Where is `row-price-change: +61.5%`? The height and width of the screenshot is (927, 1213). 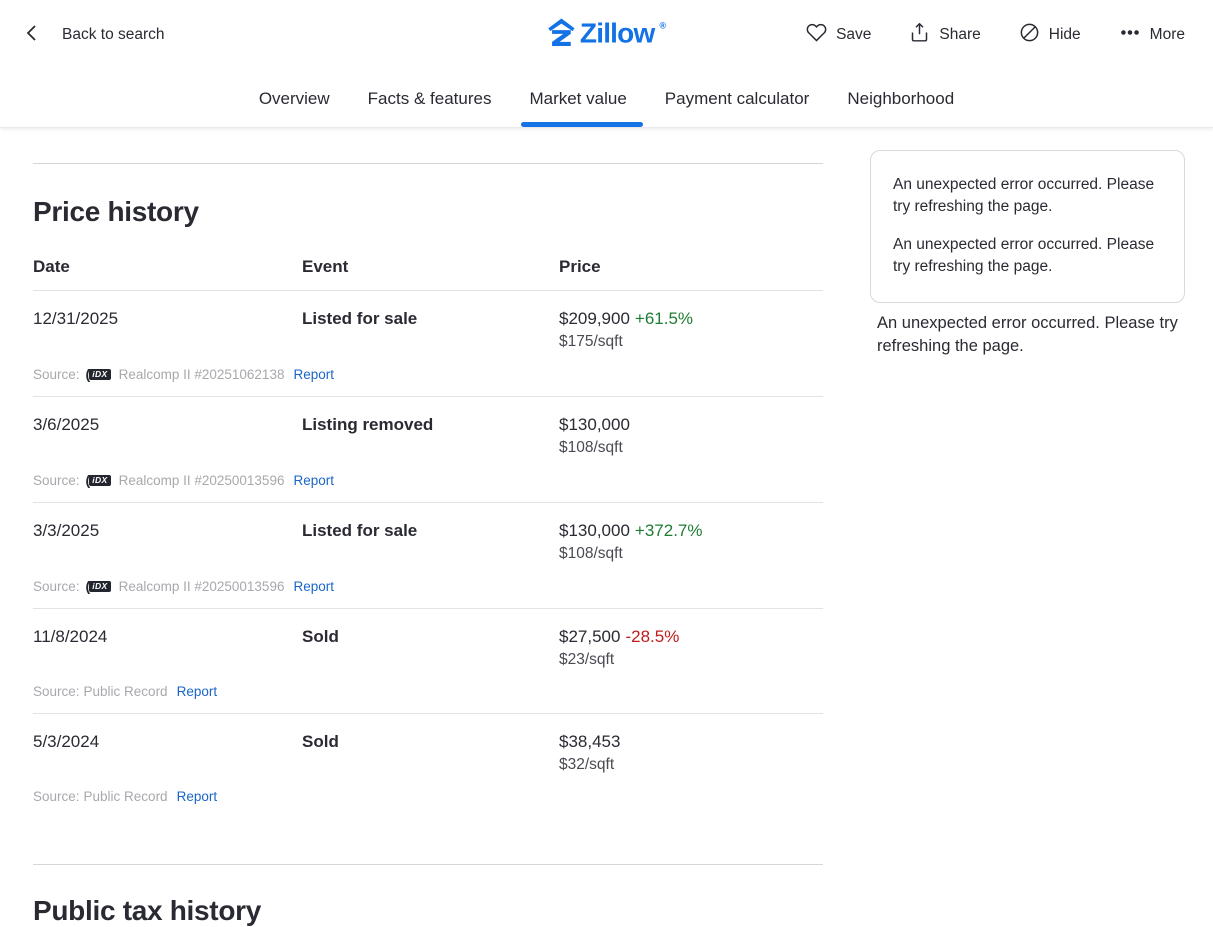 row-price-change: +61.5% is located at coordinates (664, 318).